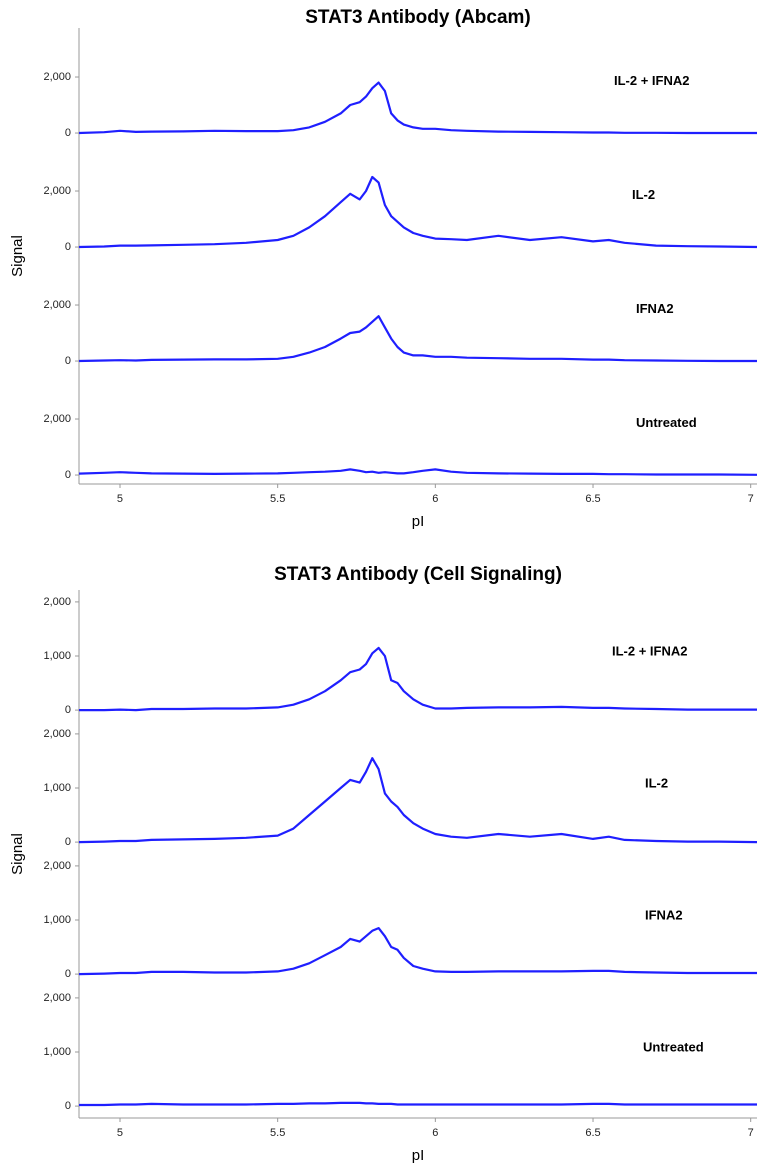  Describe the element at coordinates (418, 17) in the screenshot. I see `chart-title: STAT3 Antibody (Abcam)` at that location.